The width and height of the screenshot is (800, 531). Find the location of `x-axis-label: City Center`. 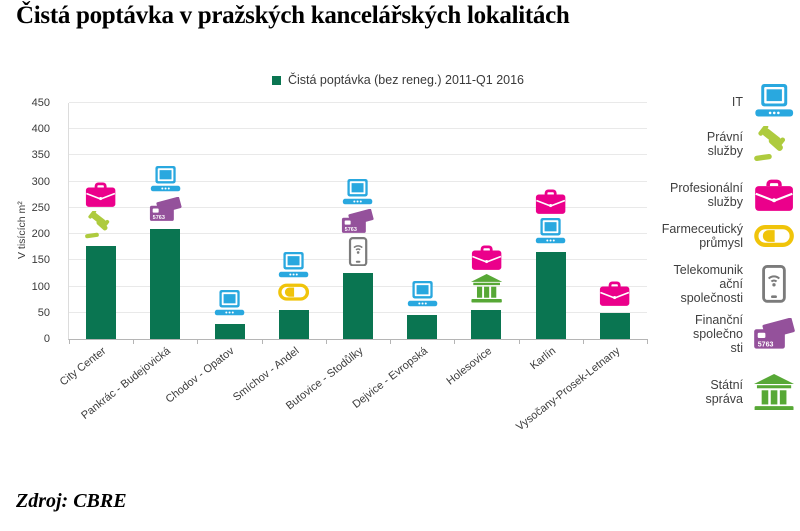

x-axis-label: City Center is located at coordinates (83, 367).